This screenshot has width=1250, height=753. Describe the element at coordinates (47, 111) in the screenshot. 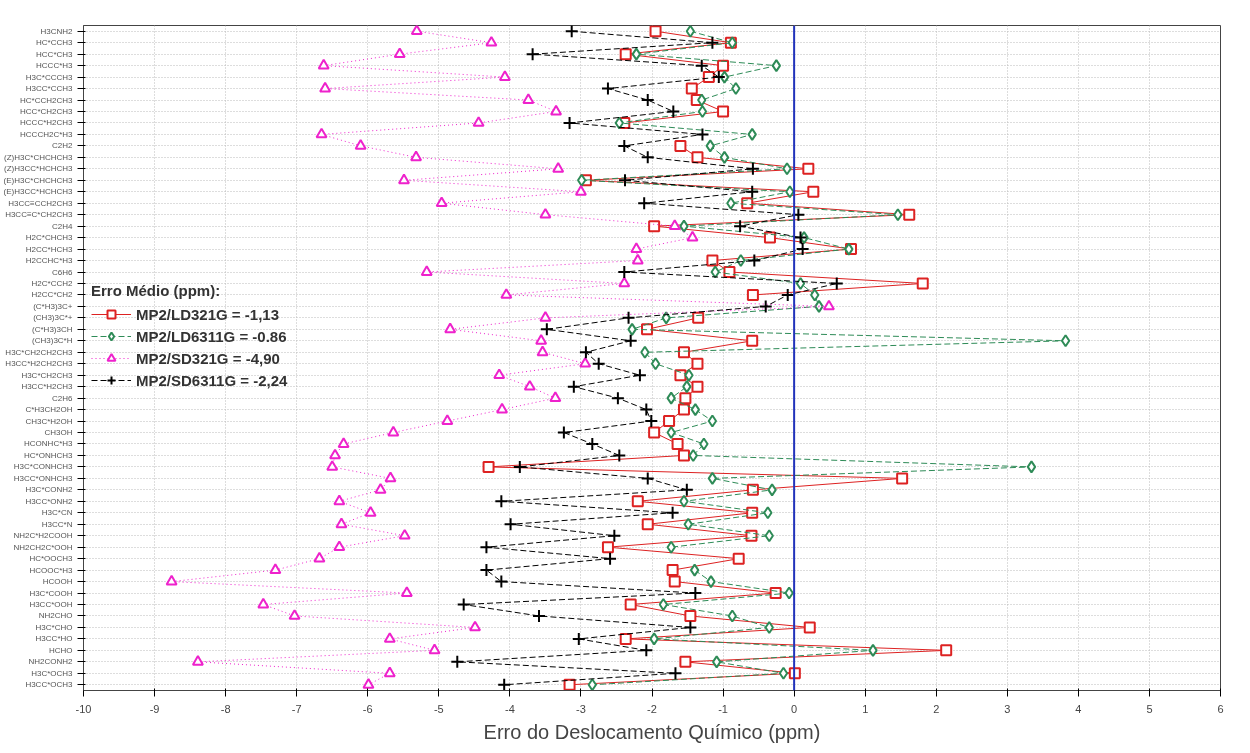

I see `y-tick-label: HCC*CH2CH3` at that location.